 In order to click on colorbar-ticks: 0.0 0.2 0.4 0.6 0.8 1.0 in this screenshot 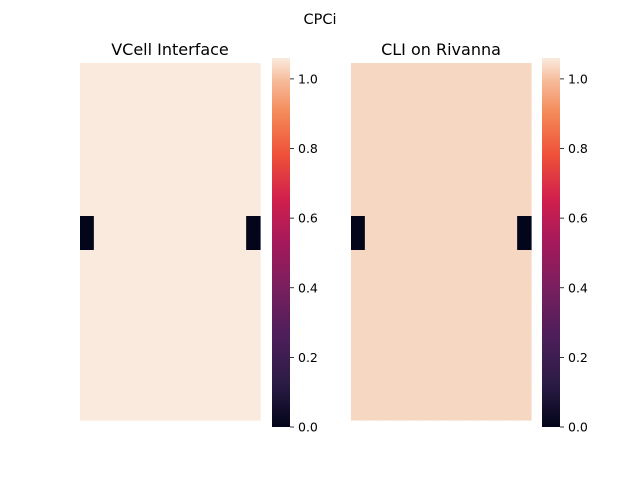, I will do `click(304, 253)`.